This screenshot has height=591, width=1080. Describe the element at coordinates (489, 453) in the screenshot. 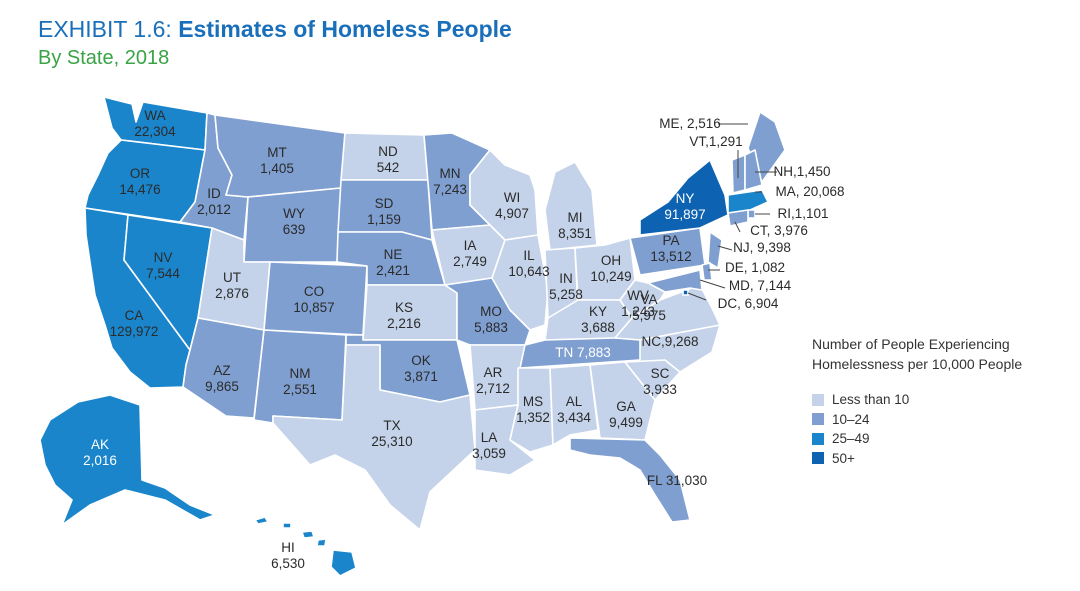

I see `state-value-LA: 3,059` at that location.